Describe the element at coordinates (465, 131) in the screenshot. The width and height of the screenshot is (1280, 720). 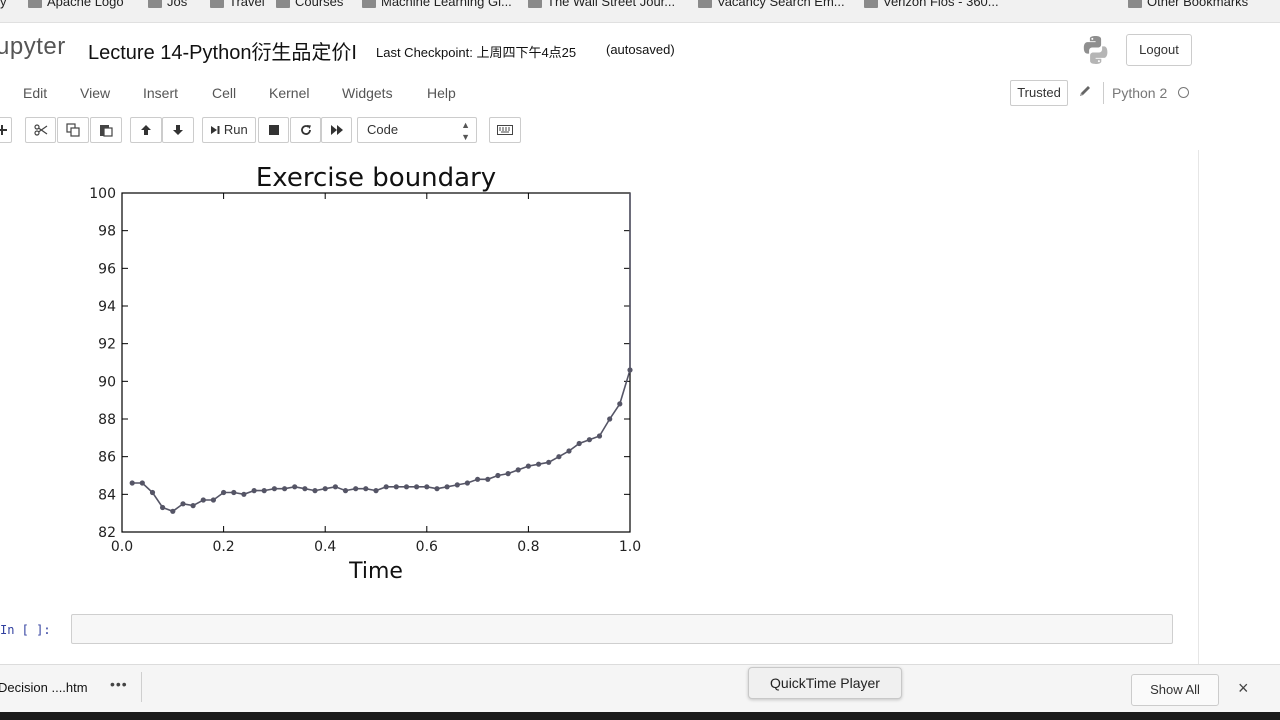
I see `select-arrows-icon: ▲ ▼` at that location.